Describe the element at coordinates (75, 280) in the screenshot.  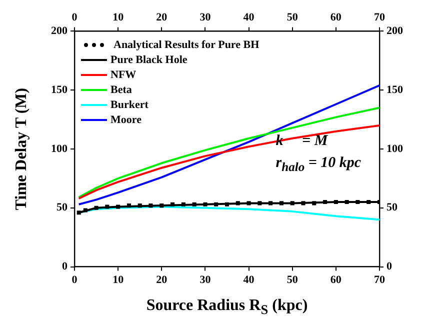
I see `x-tick-label: 0` at that location.